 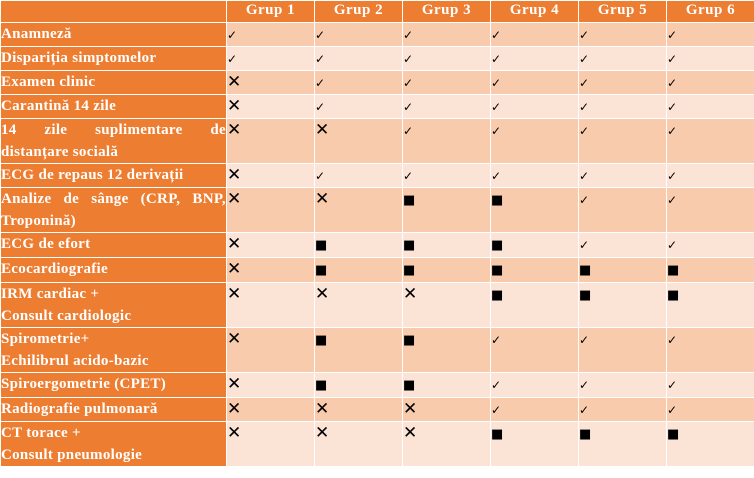 I want to click on cell-group-3: ✕, so click(x=446, y=305).